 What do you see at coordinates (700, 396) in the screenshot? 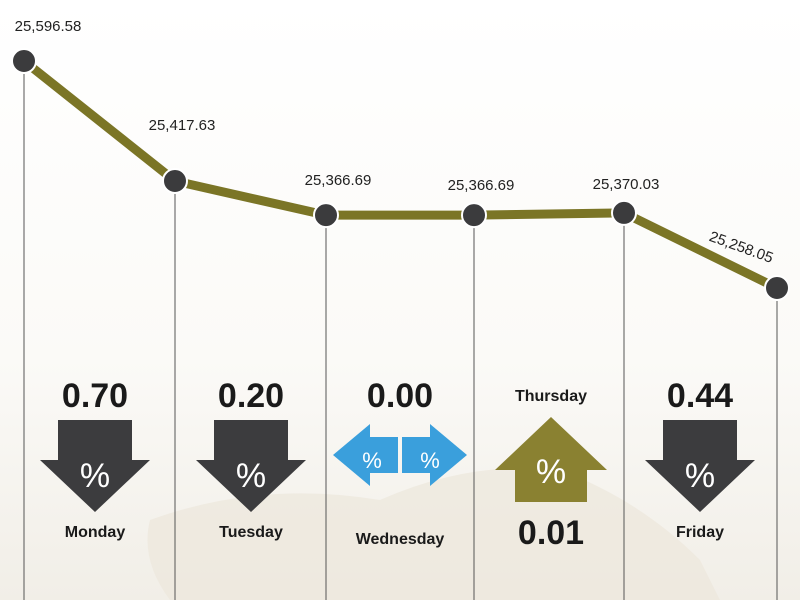
I see `change-value: 0.44` at bounding box center [700, 396].